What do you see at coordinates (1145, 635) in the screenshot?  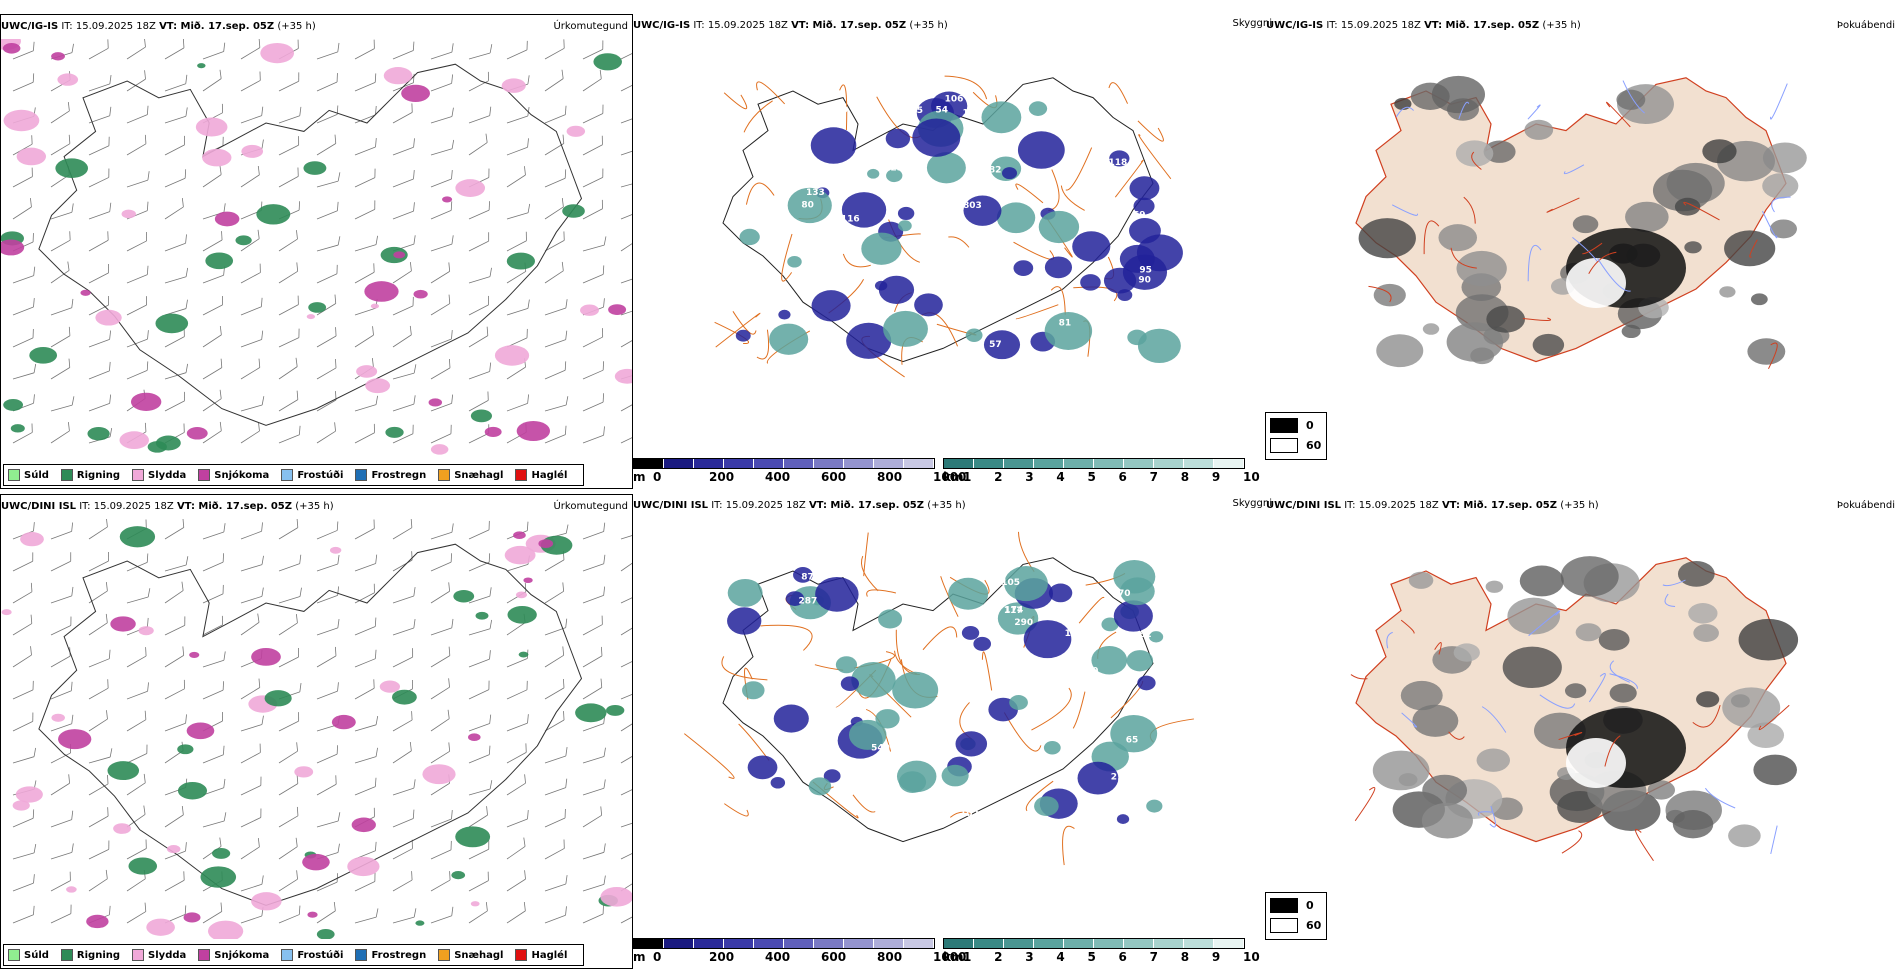 I see `cloud-base-value: 62` at bounding box center [1145, 635].